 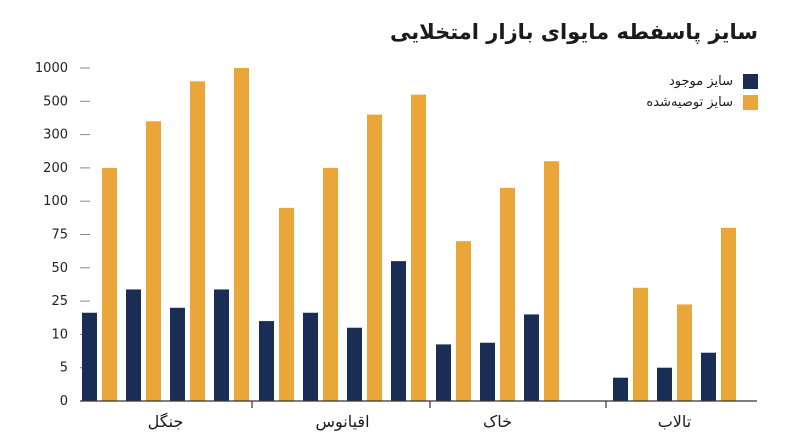 What do you see at coordinates (55, 168) in the screenshot?
I see `y-tick-label: 200` at bounding box center [55, 168].